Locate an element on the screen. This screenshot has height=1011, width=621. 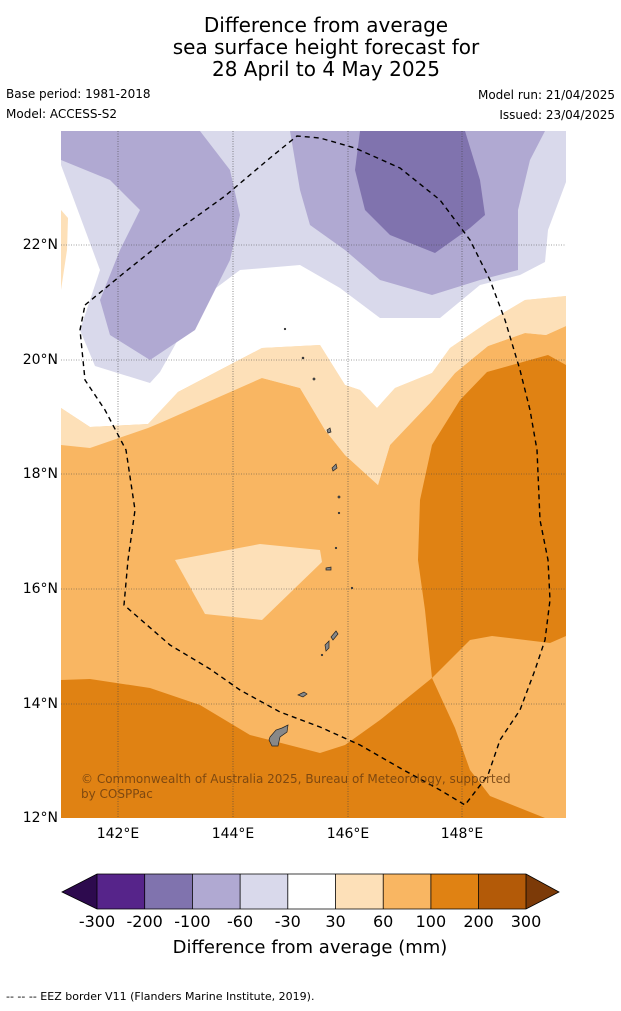
guguan-island is located at coordinates (339, 513).